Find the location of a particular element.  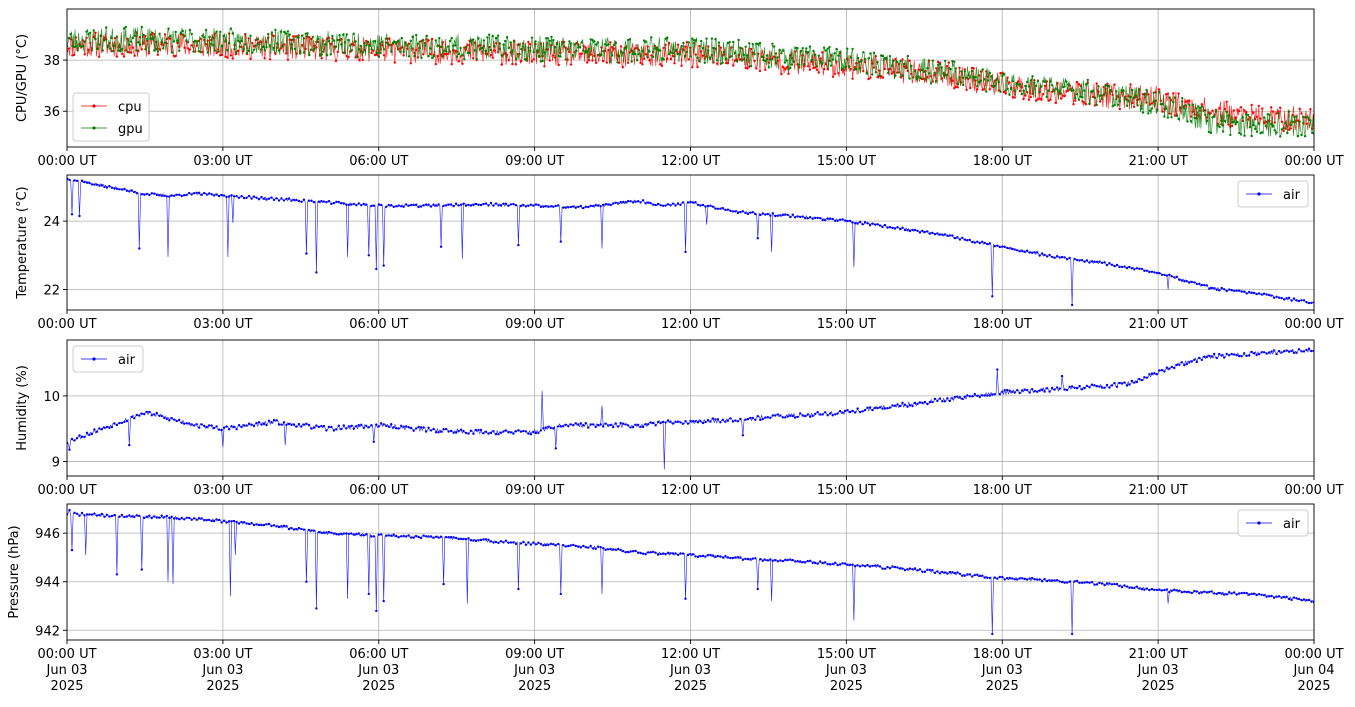

x-tick-label: 03:00 UT is located at coordinates (222, 490).